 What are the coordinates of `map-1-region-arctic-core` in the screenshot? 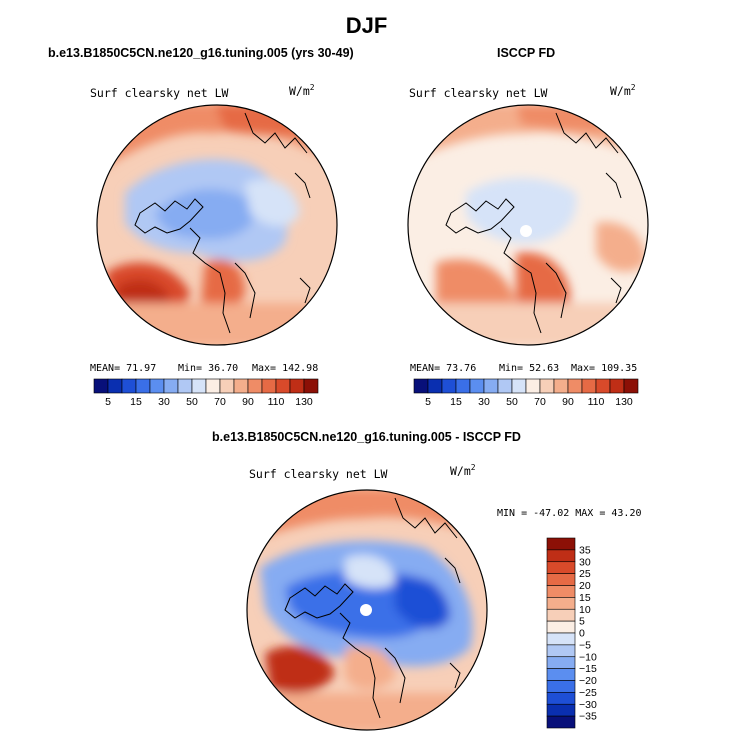 It's located at (205, 214).